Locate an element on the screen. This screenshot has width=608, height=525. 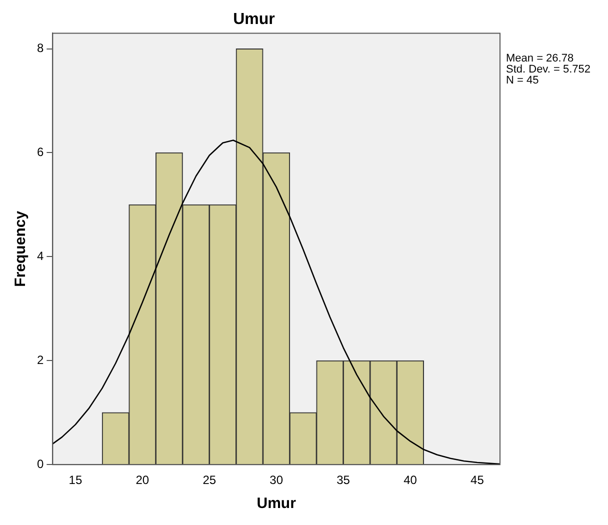
y-tick-label: 8 is located at coordinates (40, 48).